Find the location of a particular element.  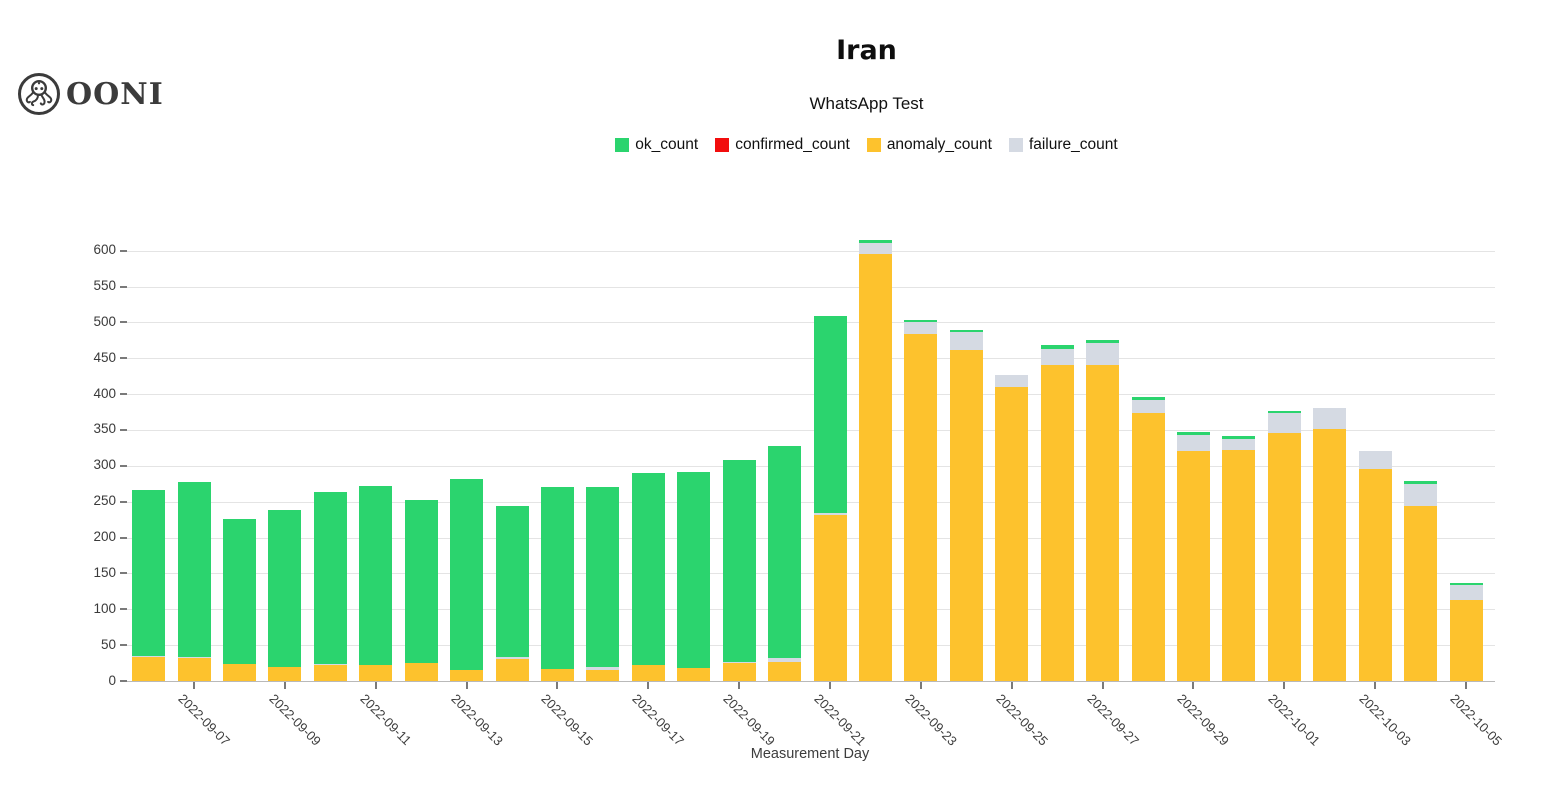

legend-swatch-confirmed_count is located at coordinates (722, 145).